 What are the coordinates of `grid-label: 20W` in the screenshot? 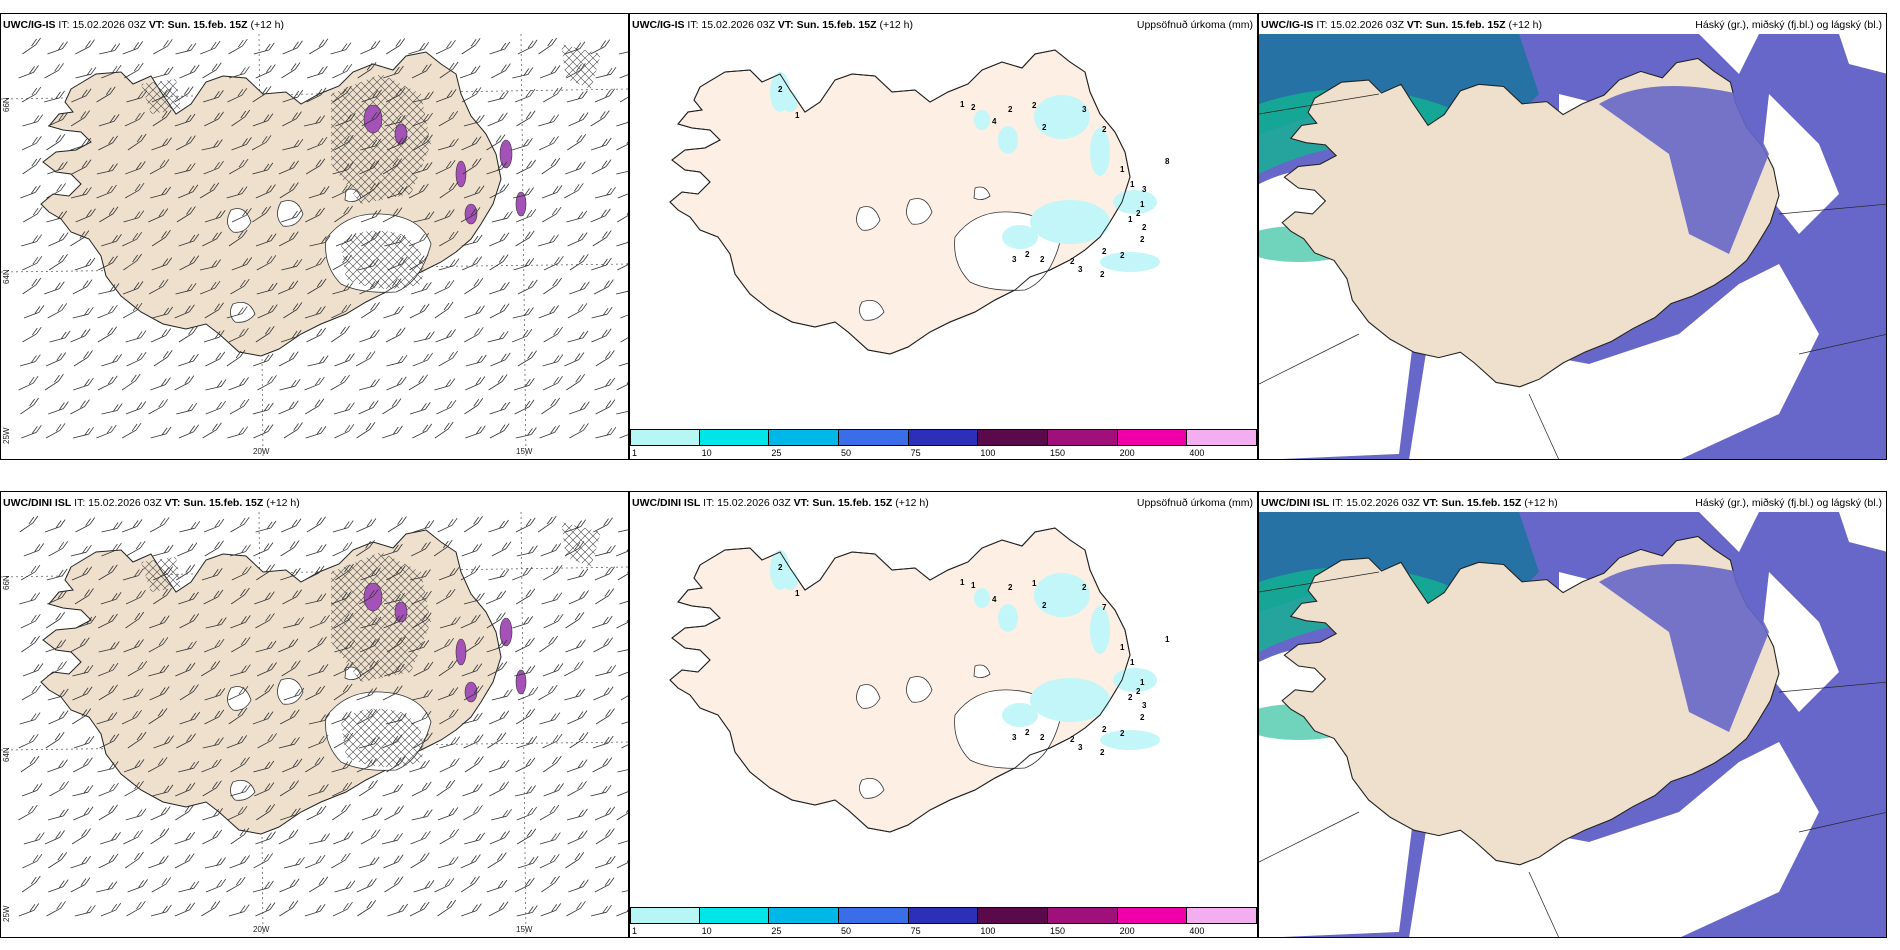 It's located at (261, 451).